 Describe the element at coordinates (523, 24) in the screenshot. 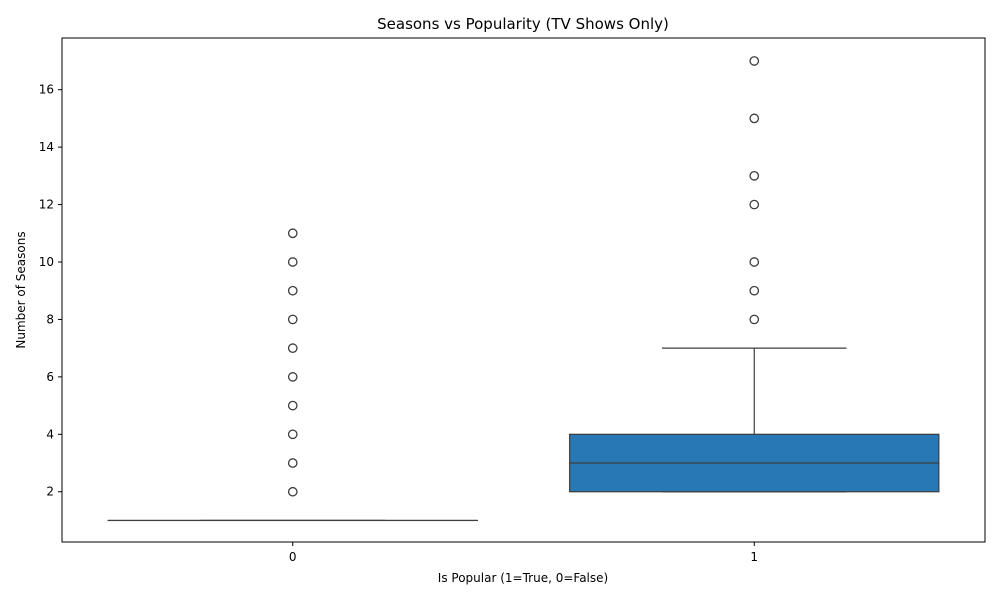

I see `chart-title: Seasons vs Popularity (TV Shows Only)` at that location.